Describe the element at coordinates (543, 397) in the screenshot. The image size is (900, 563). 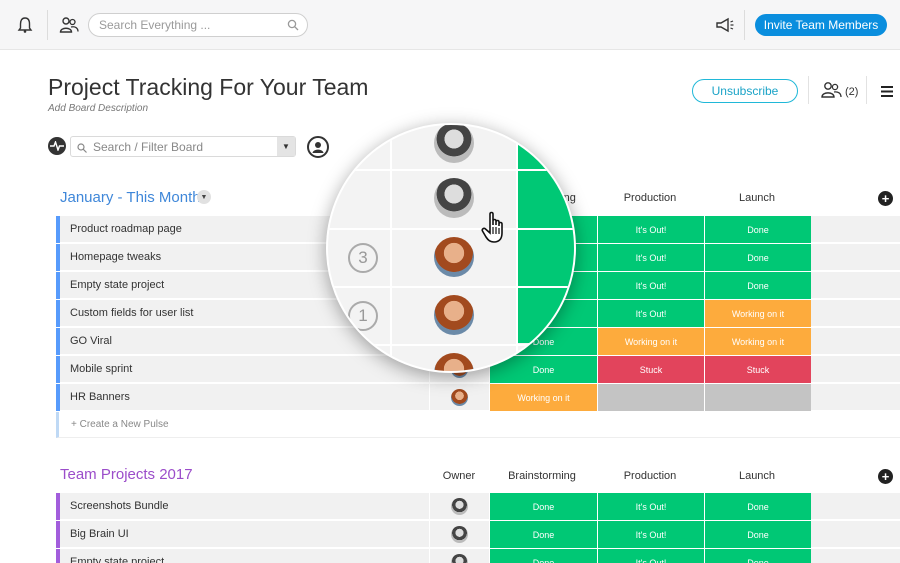
I see `status-cell-brainstorming: Working on it` at that location.